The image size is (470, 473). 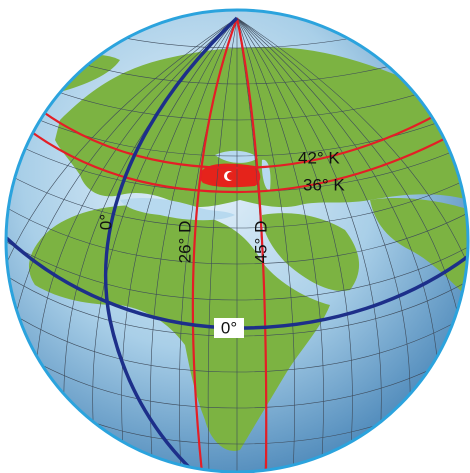 What do you see at coordinates (324, 184) in the screenshot?
I see `label-36k: 36° K` at bounding box center [324, 184].